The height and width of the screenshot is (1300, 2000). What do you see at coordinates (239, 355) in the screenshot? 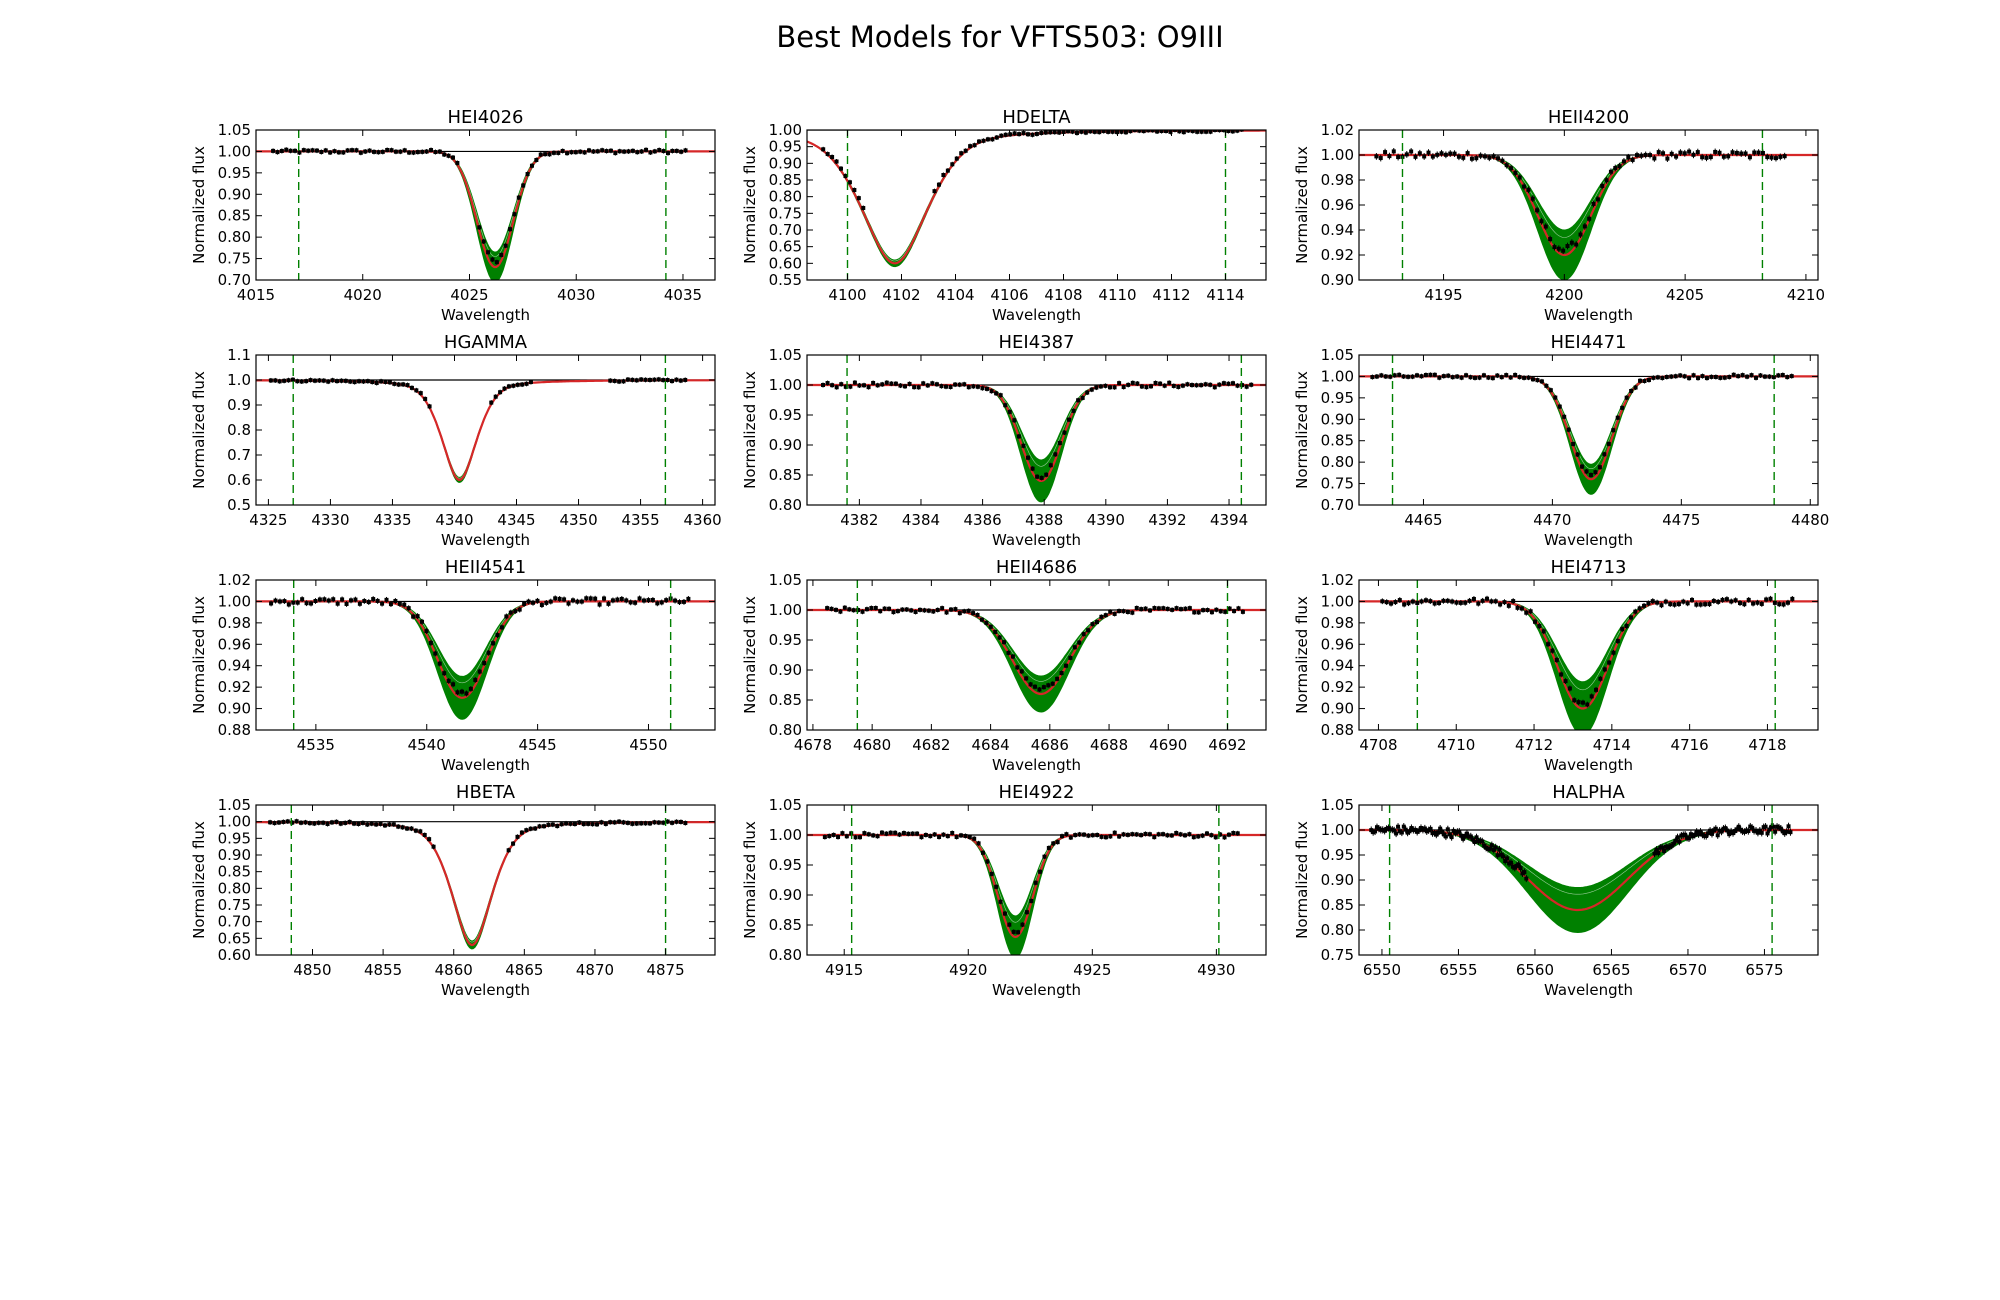
I see `y-tick-label: 1.1` at bounding box center [239, 355].